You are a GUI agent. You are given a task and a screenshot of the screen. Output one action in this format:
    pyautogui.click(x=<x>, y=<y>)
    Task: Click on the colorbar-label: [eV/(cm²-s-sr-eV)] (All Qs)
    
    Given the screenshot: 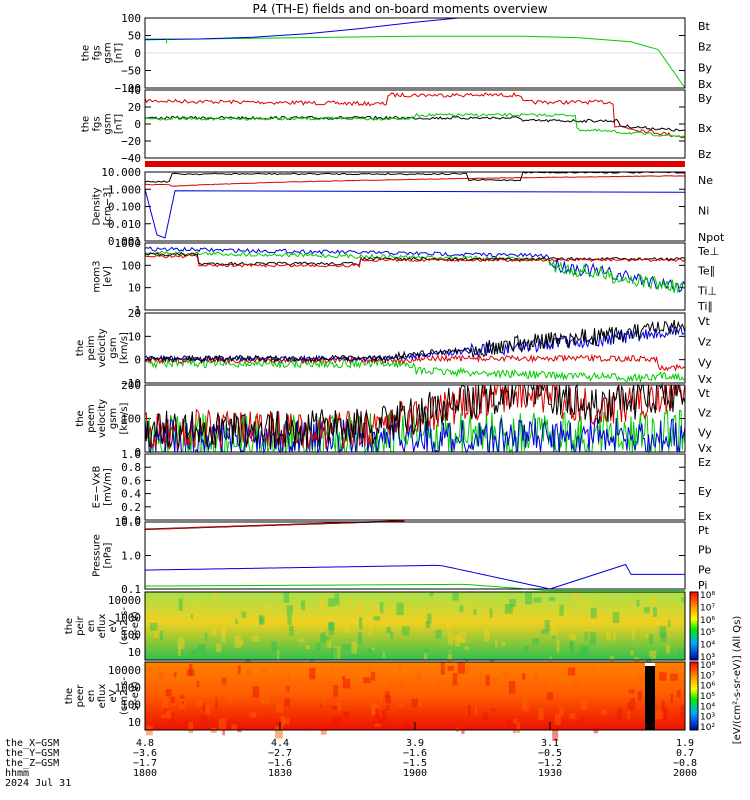 What is the action you would take?
    pyautogui.click(x=737, y=680)
    